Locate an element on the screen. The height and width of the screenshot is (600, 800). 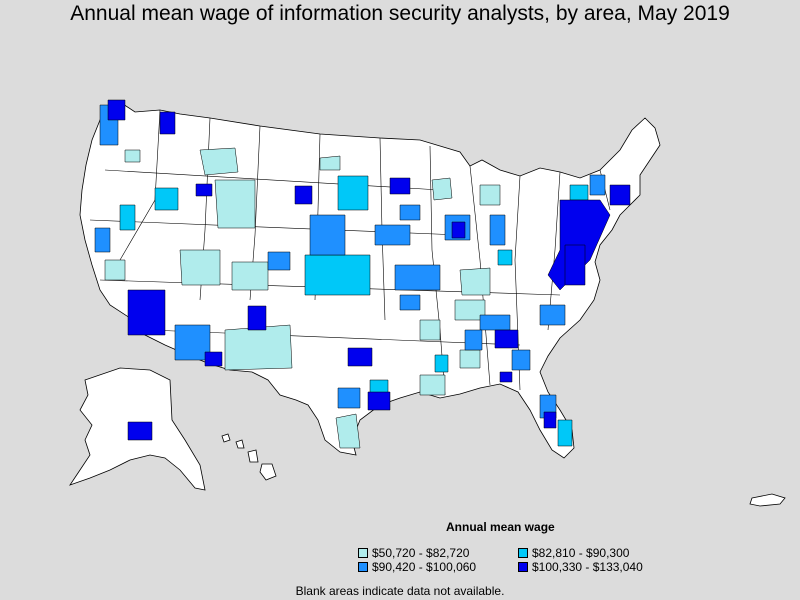
region-minnesota is located at coordinates (410, 212).